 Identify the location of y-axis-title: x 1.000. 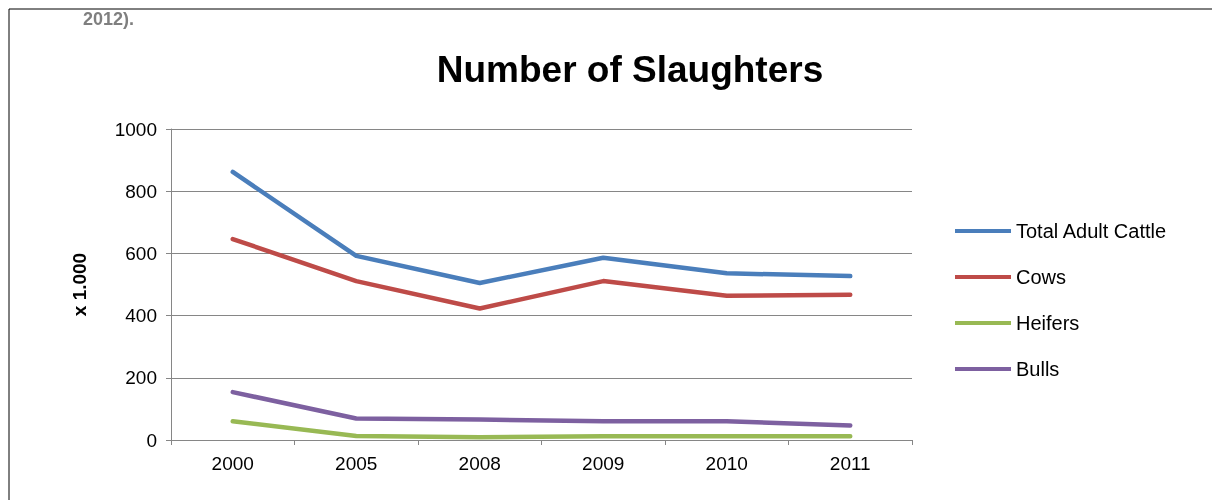
(79, 284).